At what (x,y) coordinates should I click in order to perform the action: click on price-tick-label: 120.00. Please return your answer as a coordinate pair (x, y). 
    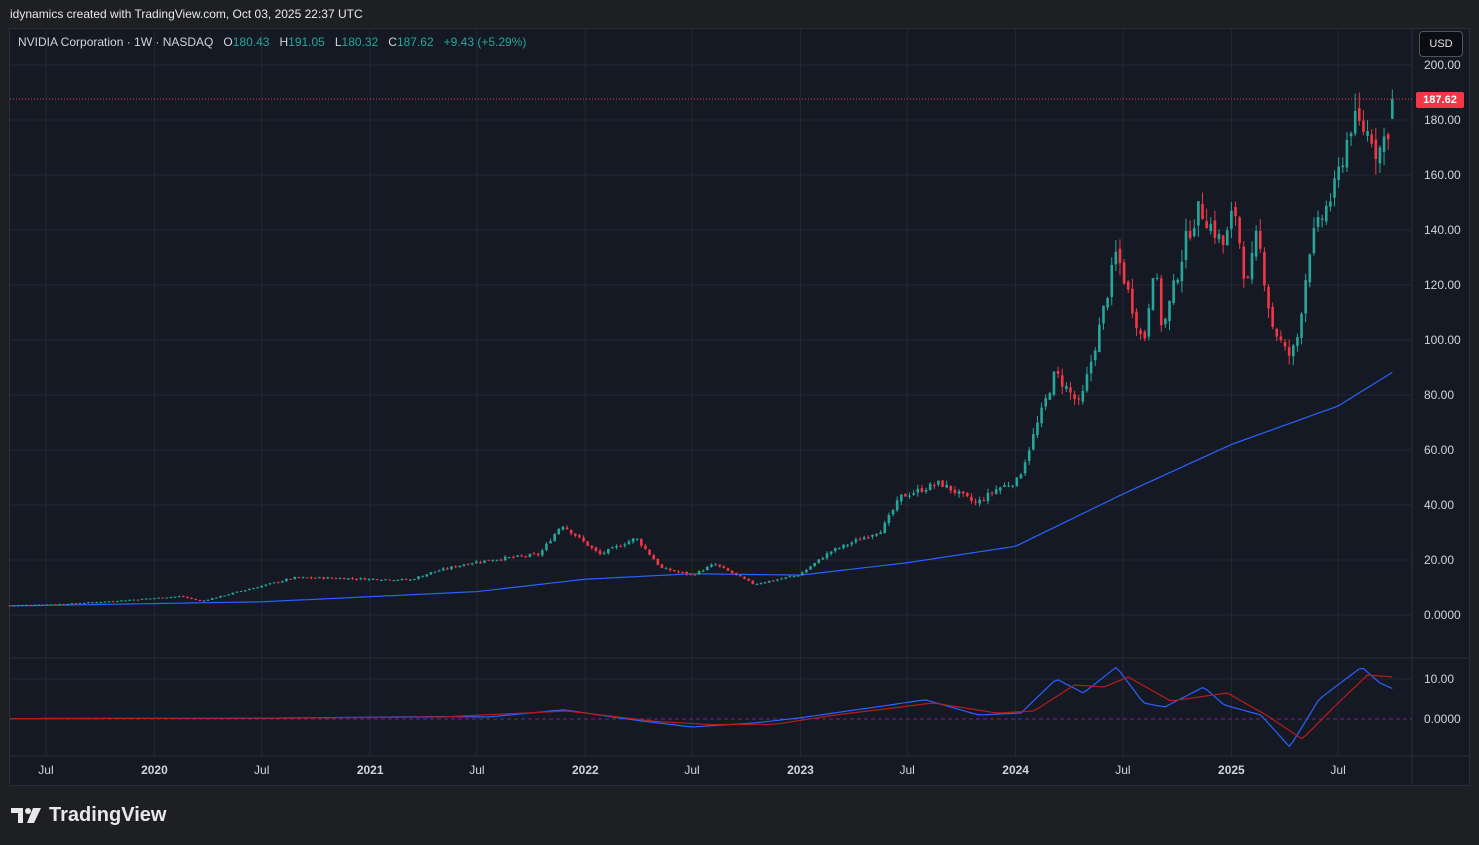
    Looking at the image, I should click on (1442, 285).